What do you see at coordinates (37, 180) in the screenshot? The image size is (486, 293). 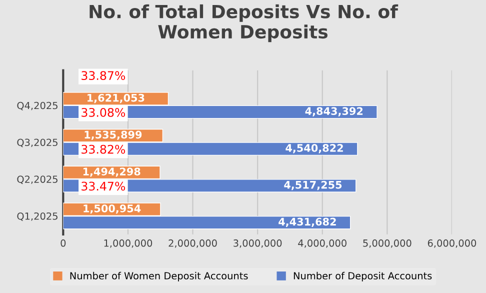 I see `y-tick-label: Q2,2025` at bounding box center [37, 180].